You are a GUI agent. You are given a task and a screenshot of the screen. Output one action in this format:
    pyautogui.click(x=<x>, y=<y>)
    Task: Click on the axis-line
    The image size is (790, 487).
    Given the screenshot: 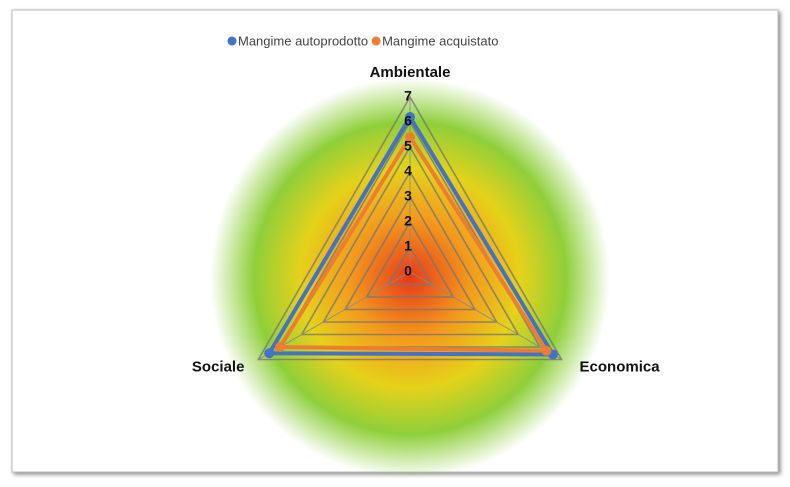 What is the action you would take?
    pyautogui.click(x=485, y=315)
    